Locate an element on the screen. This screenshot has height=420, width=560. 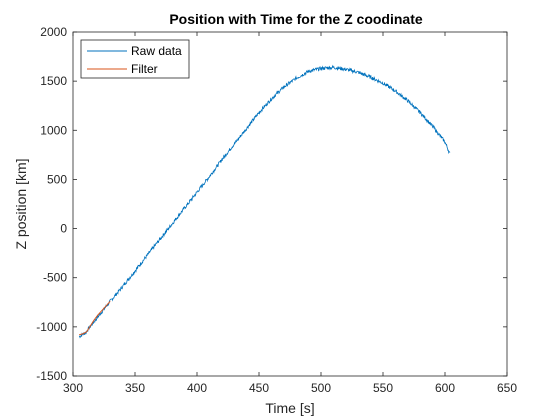
y-tick-label: -1000 is located at coordinates (51, 327).